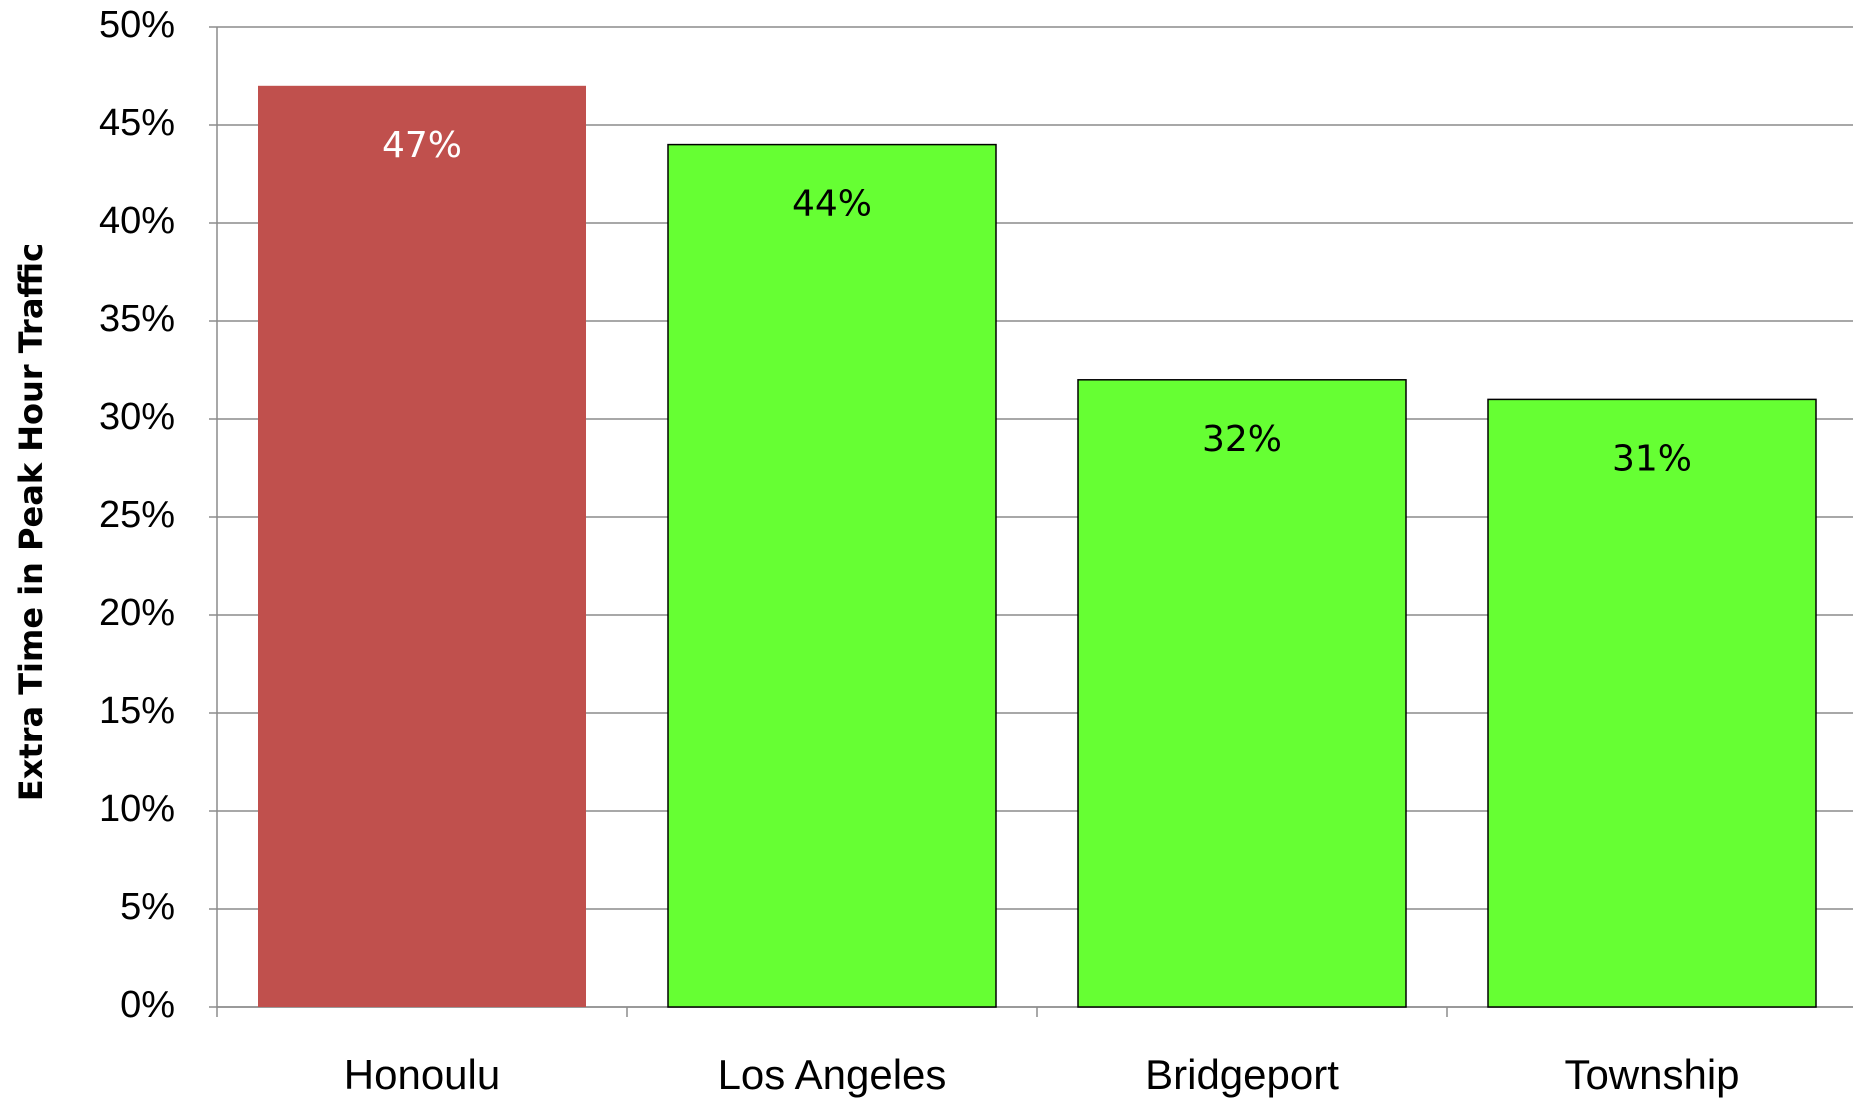  I want to click on x-tick-label: Bridgeport, so click(1242, 1074).